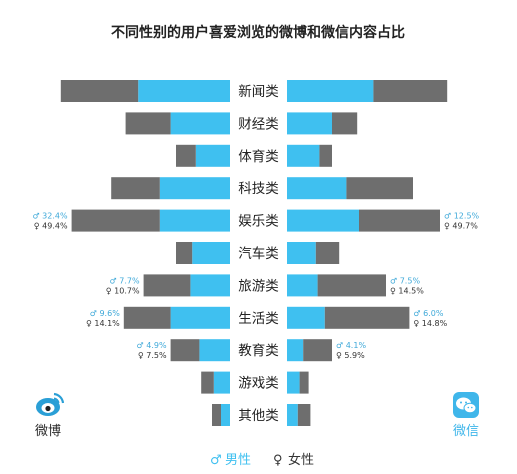 This screenshot has height=474, width=517. What do you see at coordinates (258, 384) in the screenshot?
I see `category-label-9: 游戏类` at bounding box center [258, 384].